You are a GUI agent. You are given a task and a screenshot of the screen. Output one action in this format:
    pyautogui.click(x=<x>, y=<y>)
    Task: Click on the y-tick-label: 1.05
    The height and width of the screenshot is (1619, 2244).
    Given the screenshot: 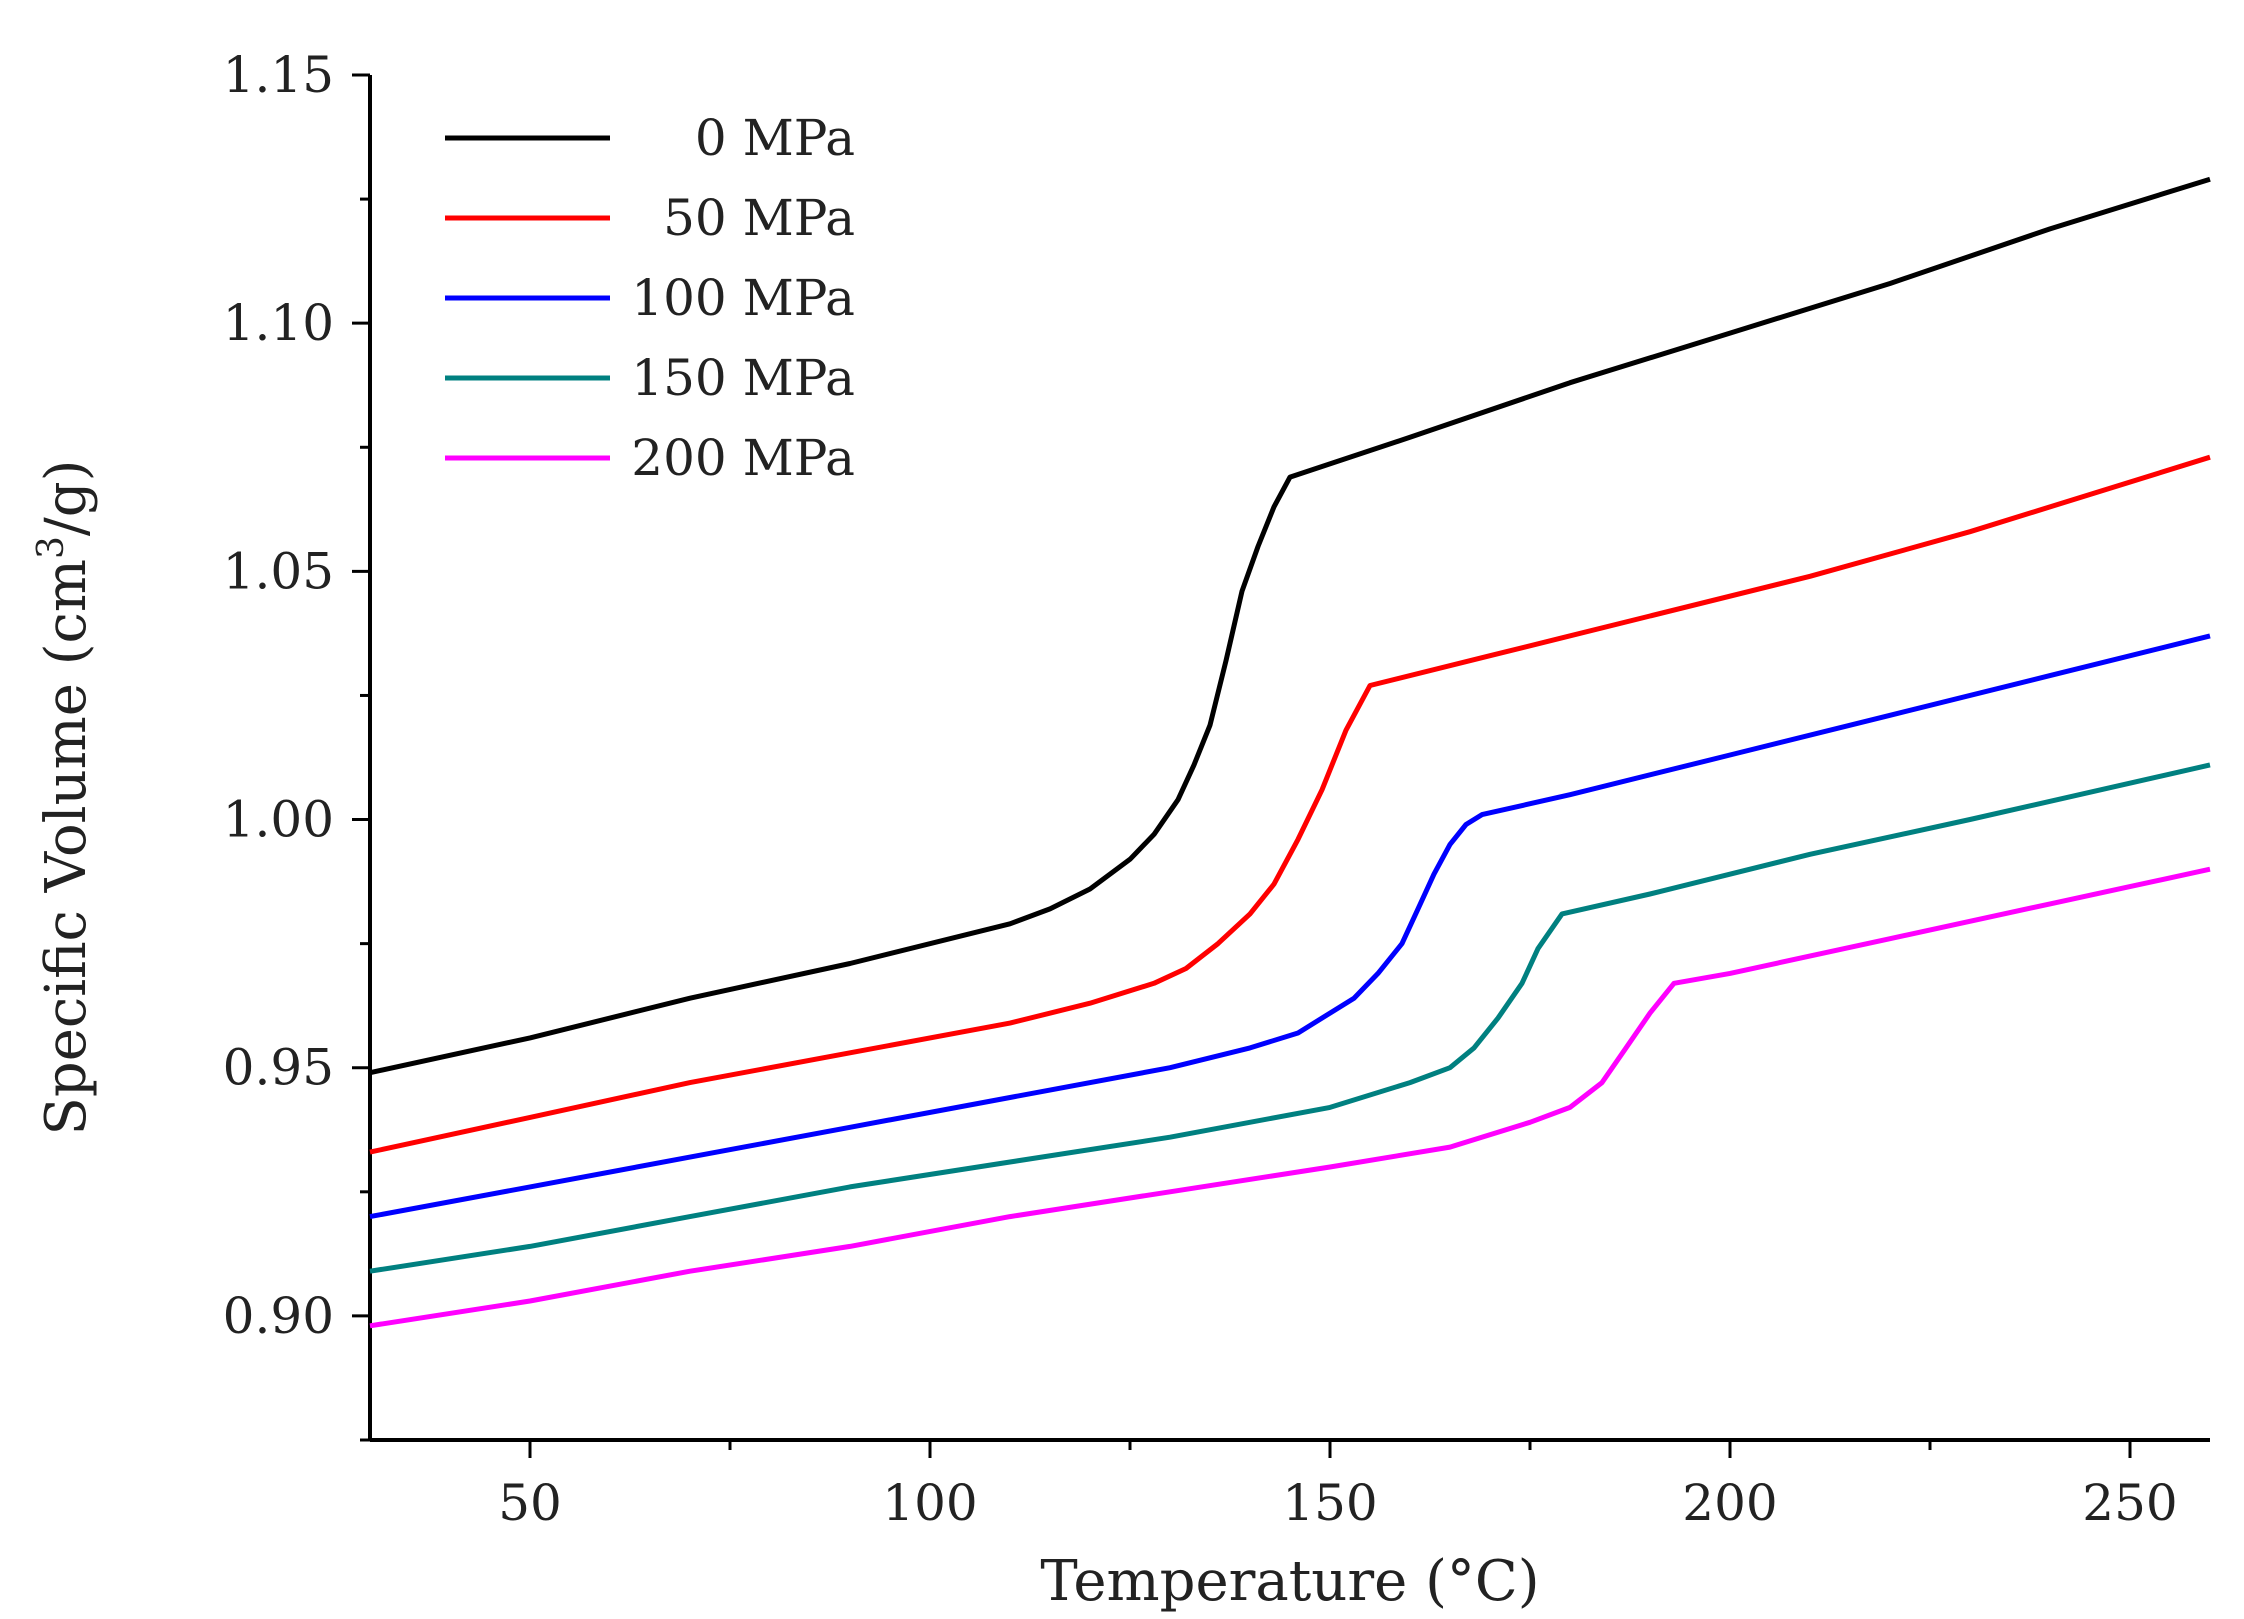 What is the action you would take?
    pyautogui.click(x=278, y=571)
    